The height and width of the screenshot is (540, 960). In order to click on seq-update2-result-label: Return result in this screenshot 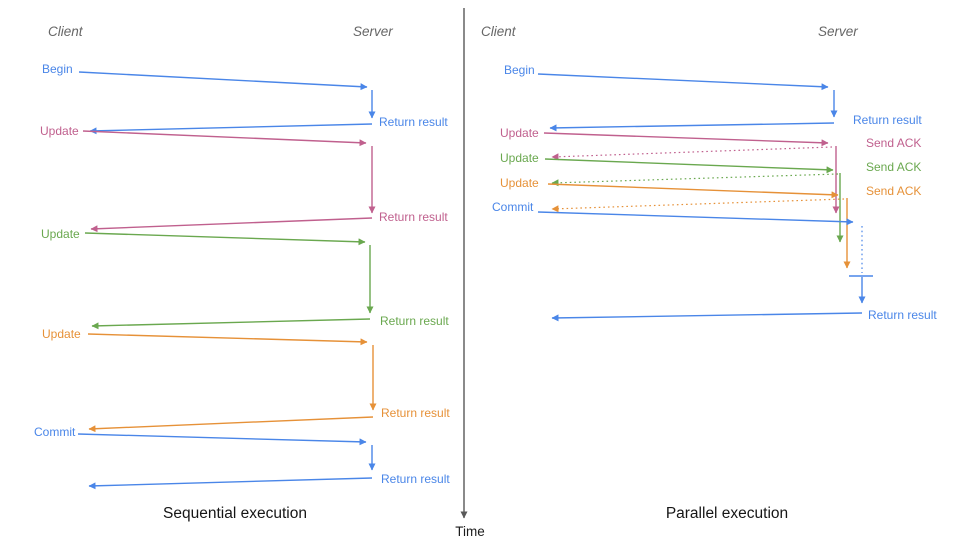, I will do `click(414, 321)`.